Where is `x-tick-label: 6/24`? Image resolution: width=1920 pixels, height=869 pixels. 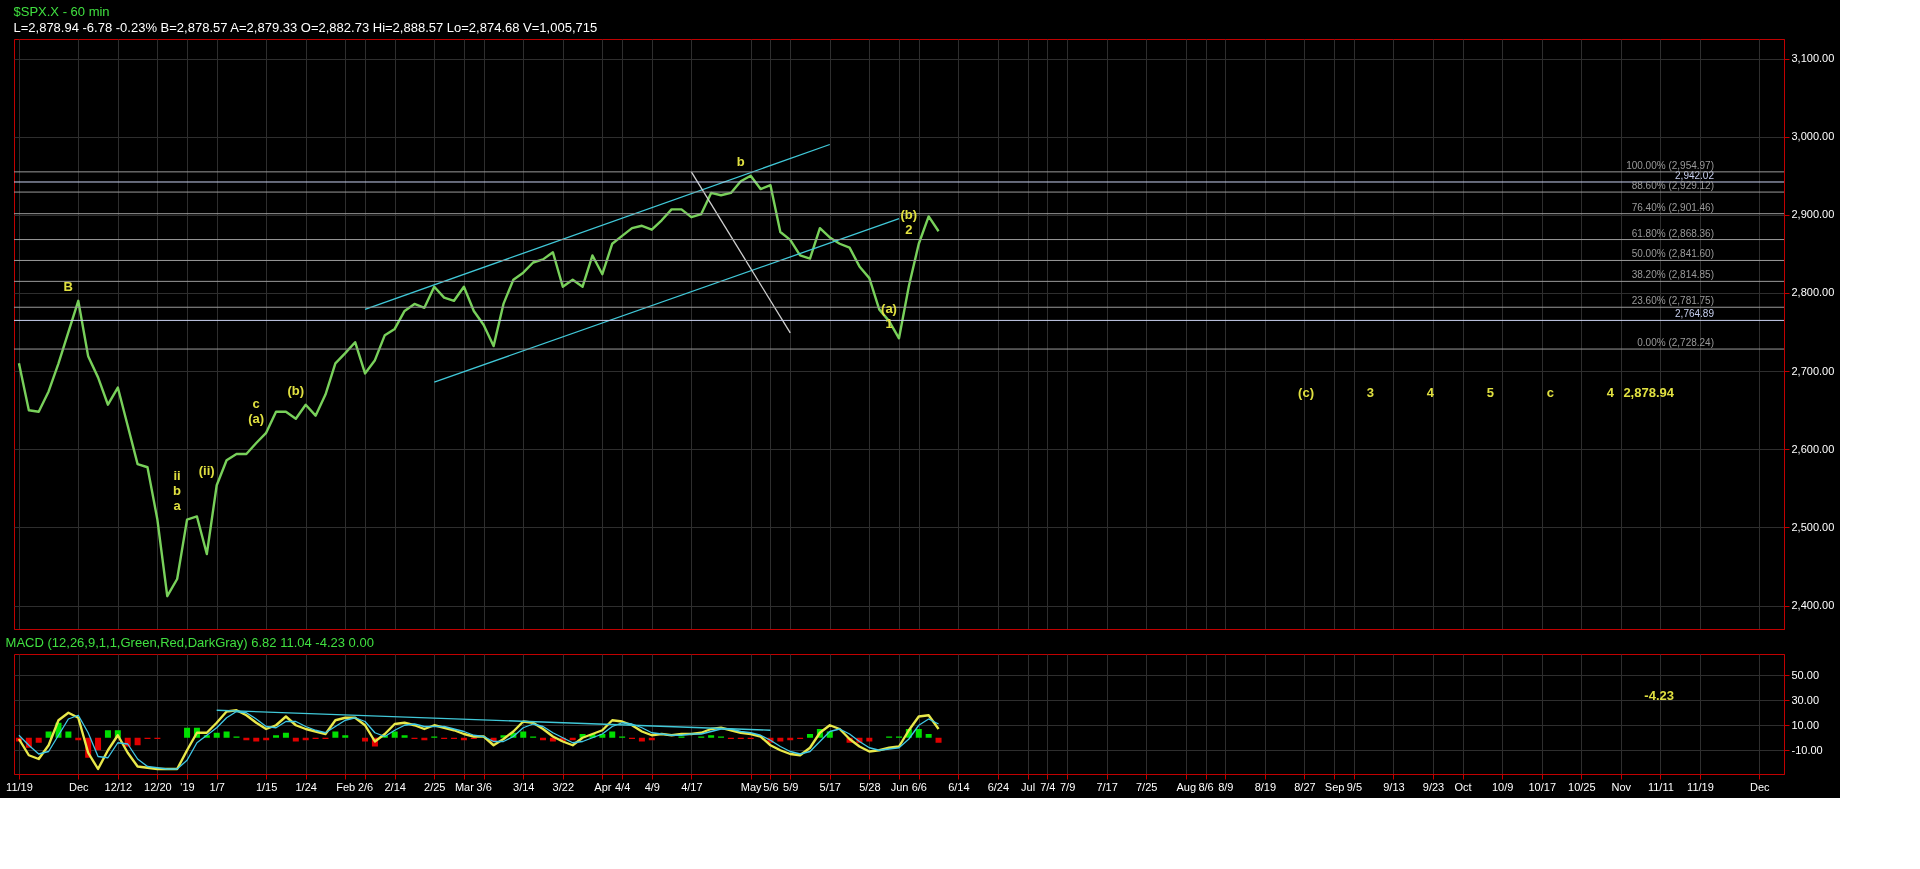 x-tick-label: 6/24 is located at coordinates (998, 786).